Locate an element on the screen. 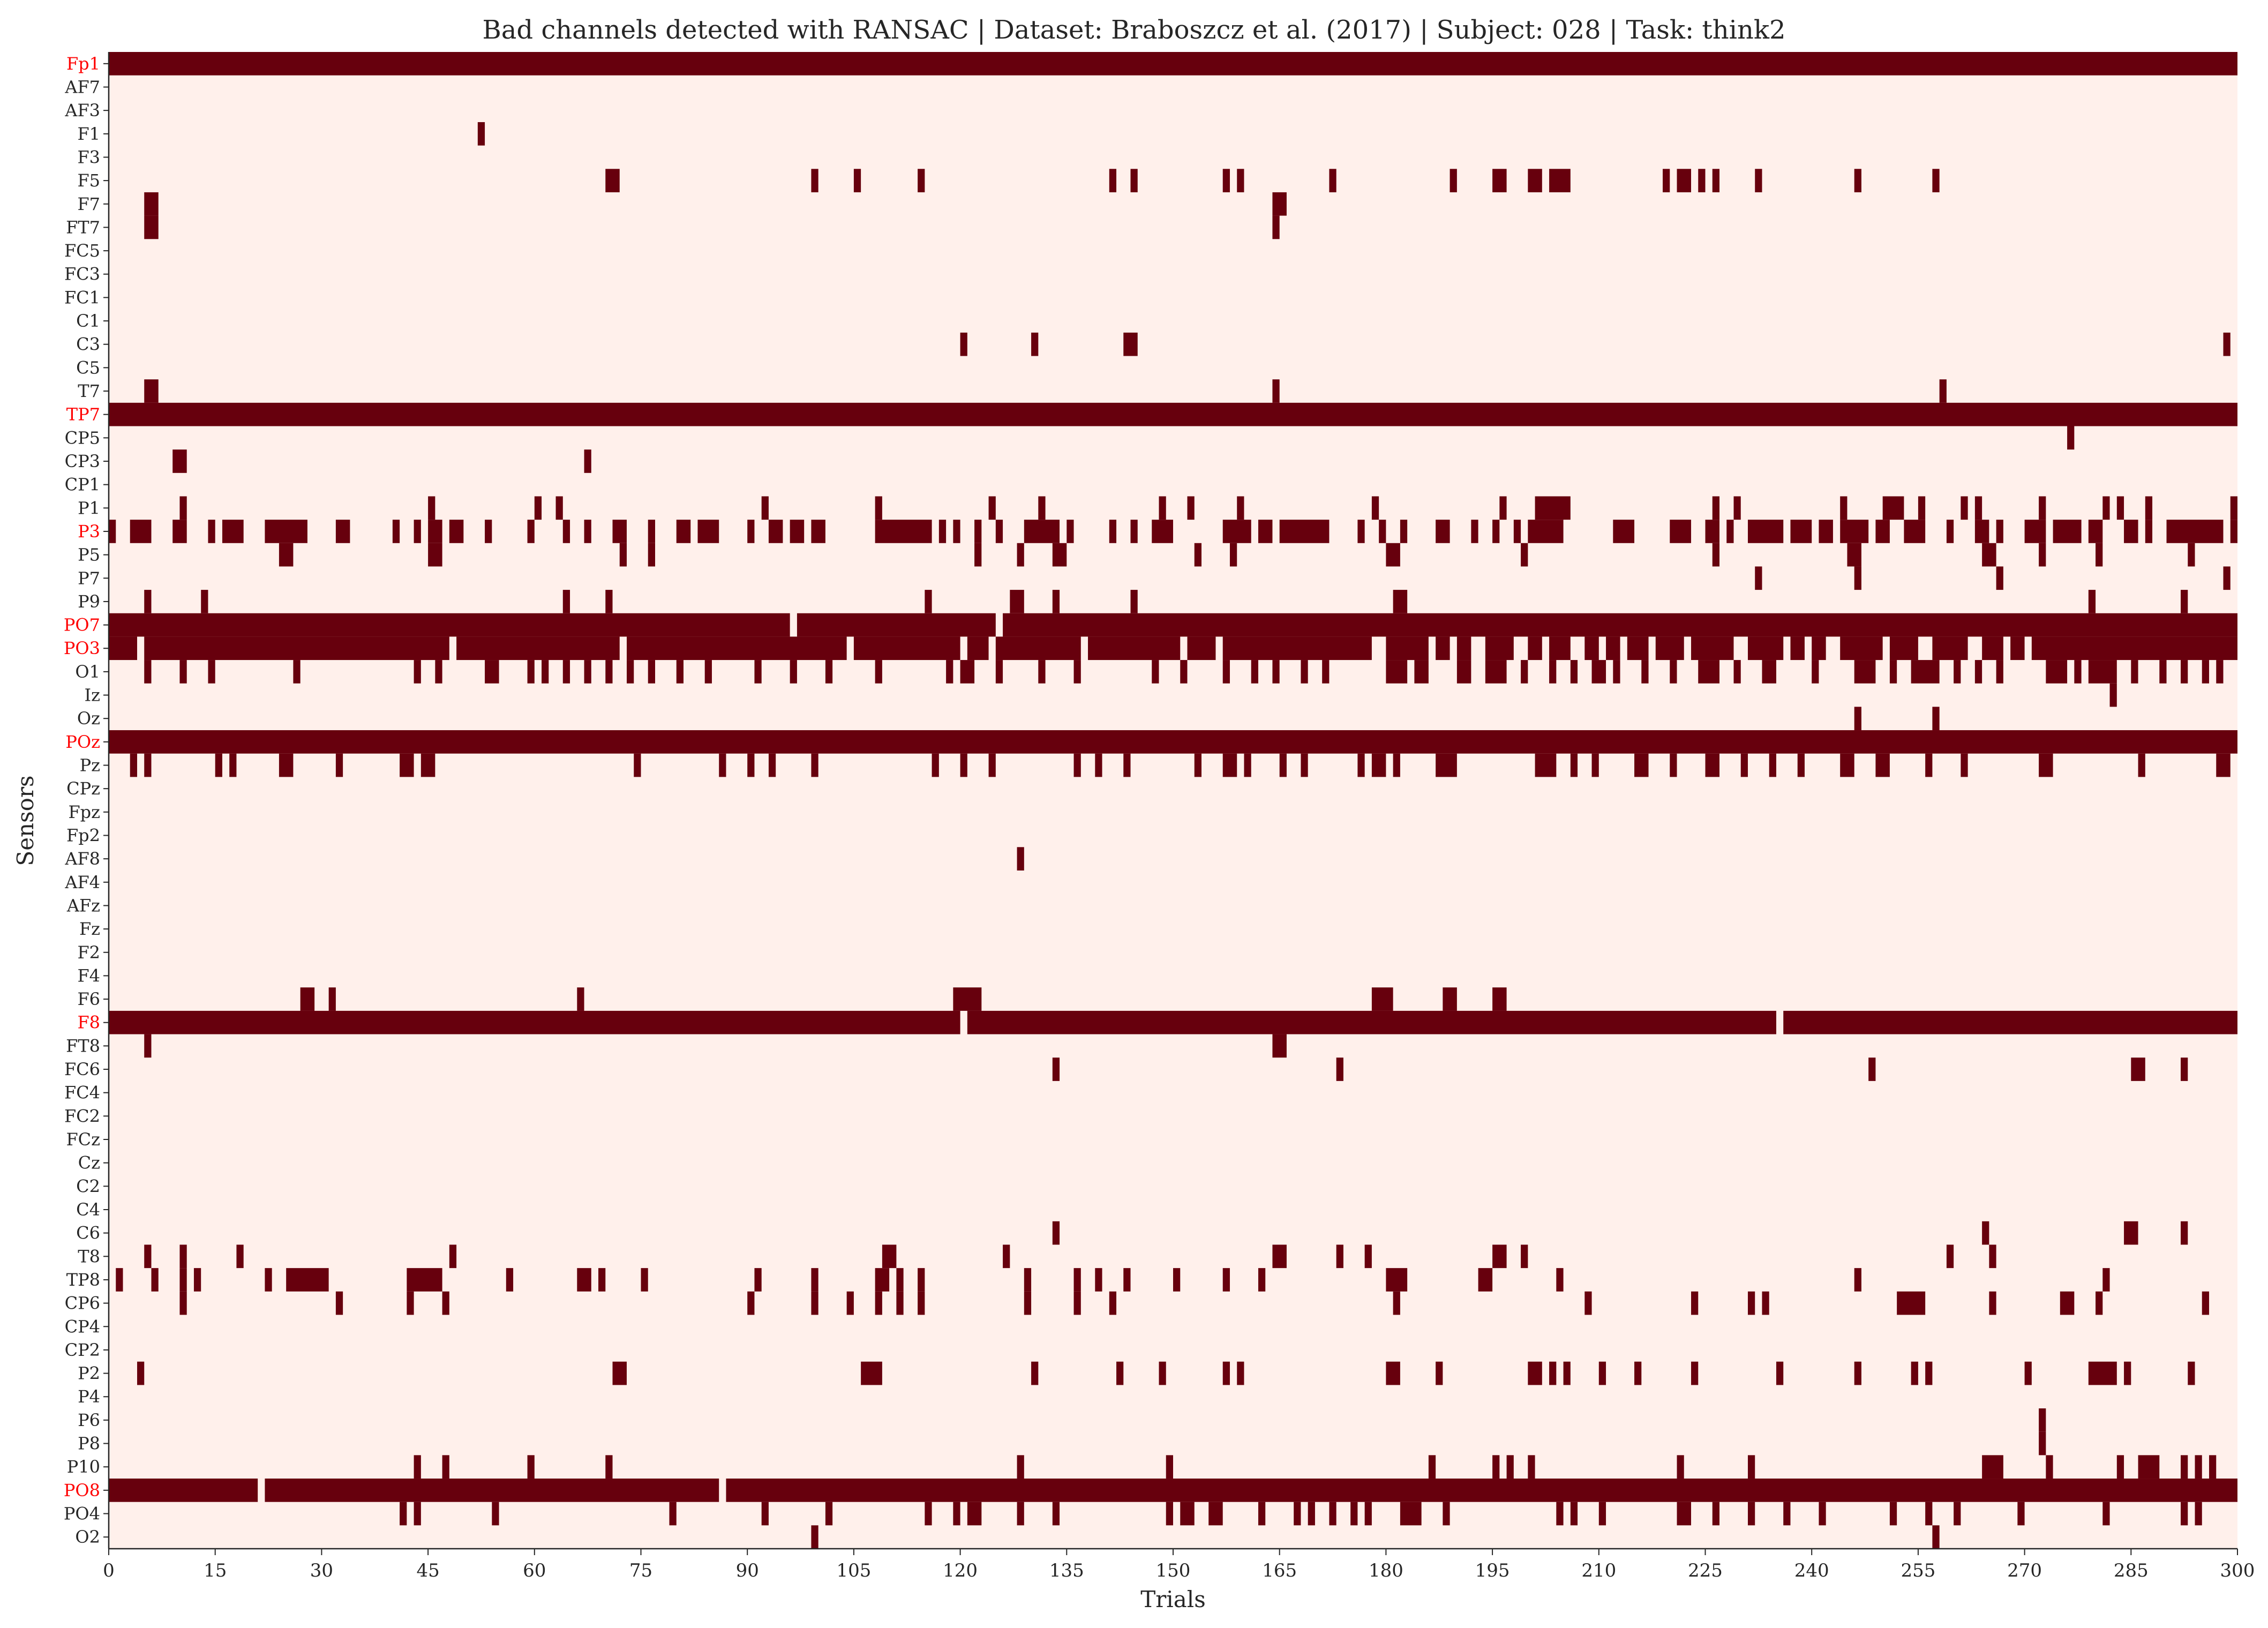 The height and width of the screenshot is (1628, 2268). y-tick-label-o1: O1 is located at coordinates (87, 672).